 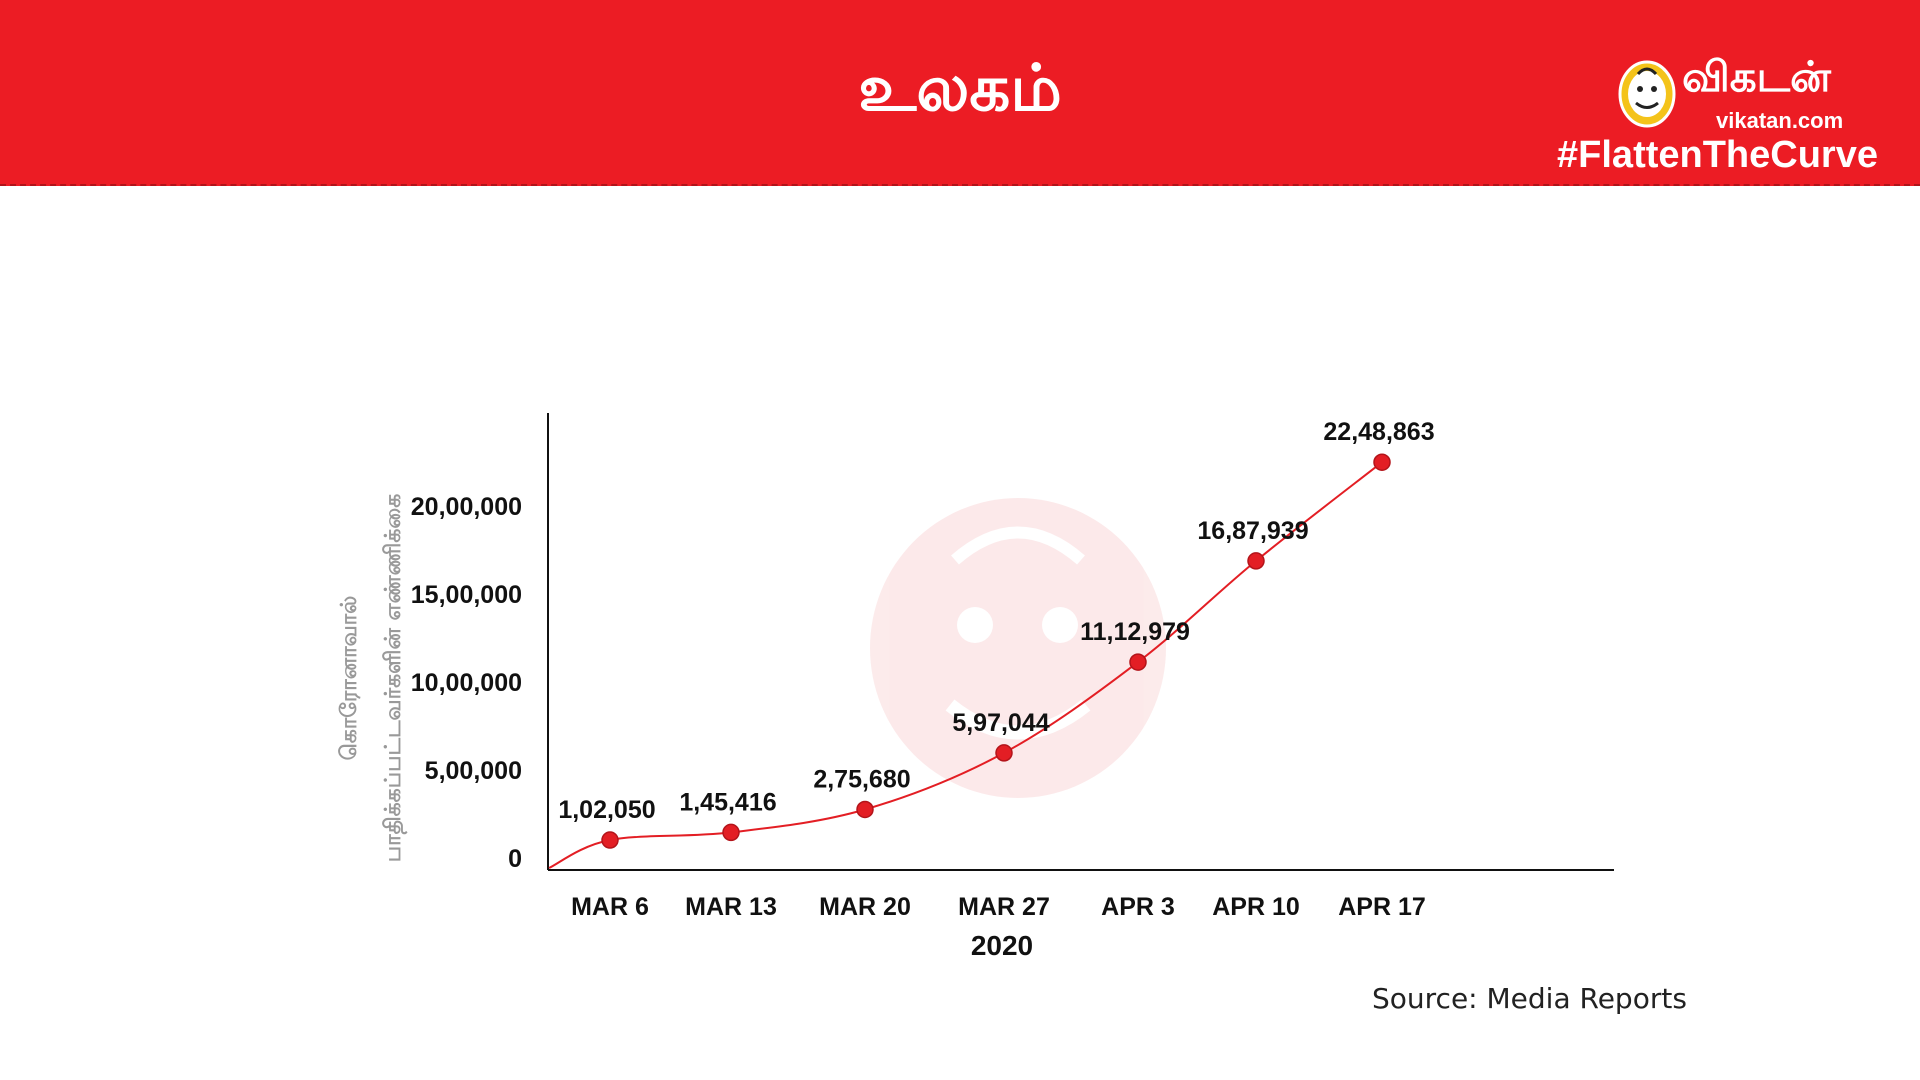 I want to click on x-tick-label: MAR 27, so click(x=1004, y=907).